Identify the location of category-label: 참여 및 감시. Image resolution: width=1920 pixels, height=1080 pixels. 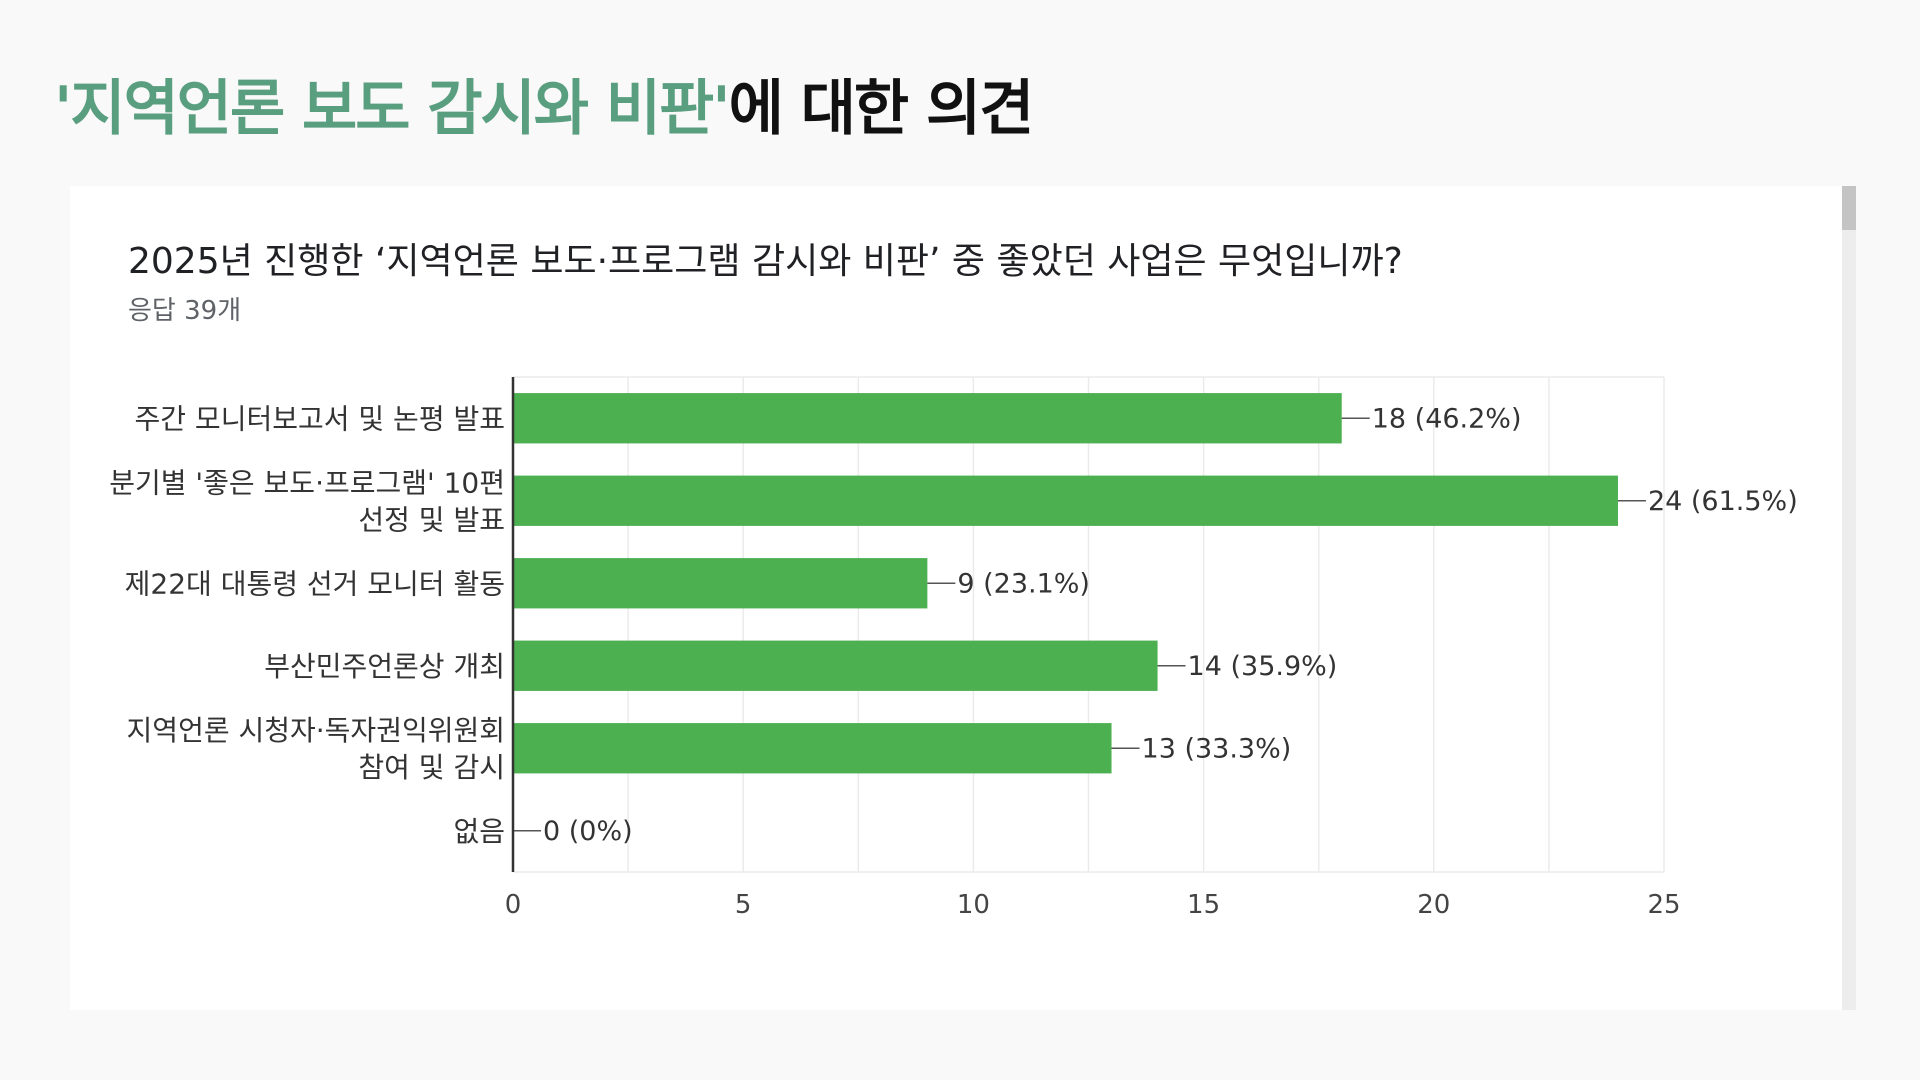
(431, 767).